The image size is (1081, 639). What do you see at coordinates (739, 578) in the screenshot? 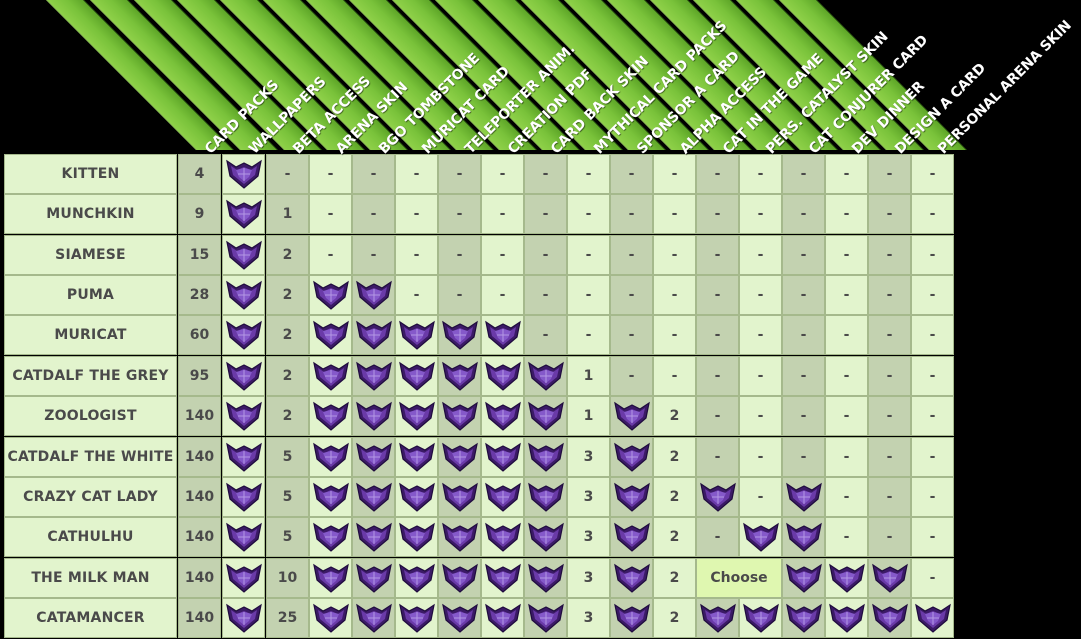
I see `choose-button: Choose` at bounding box center [739, 578].